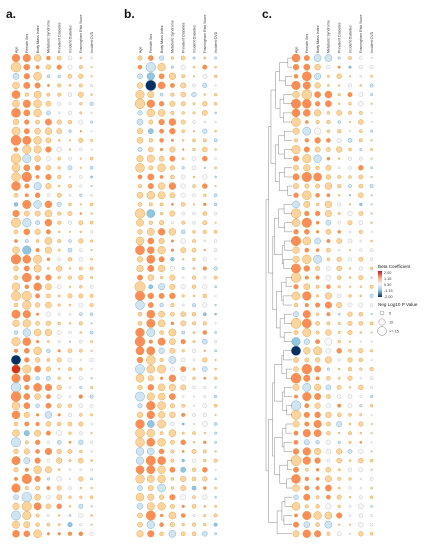 This screenshot has height=550, width=428. I want to click on legend-color-tick: -2.00, so click(388, 297).